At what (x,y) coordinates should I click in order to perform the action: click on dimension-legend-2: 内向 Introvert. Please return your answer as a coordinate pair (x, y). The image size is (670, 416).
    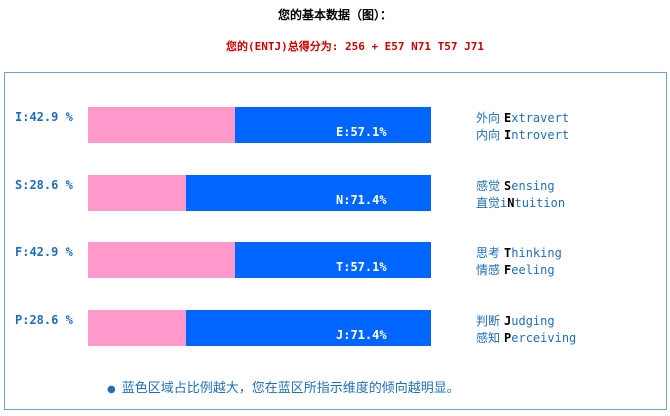
    Looking at the image, I should click on (522, 134).